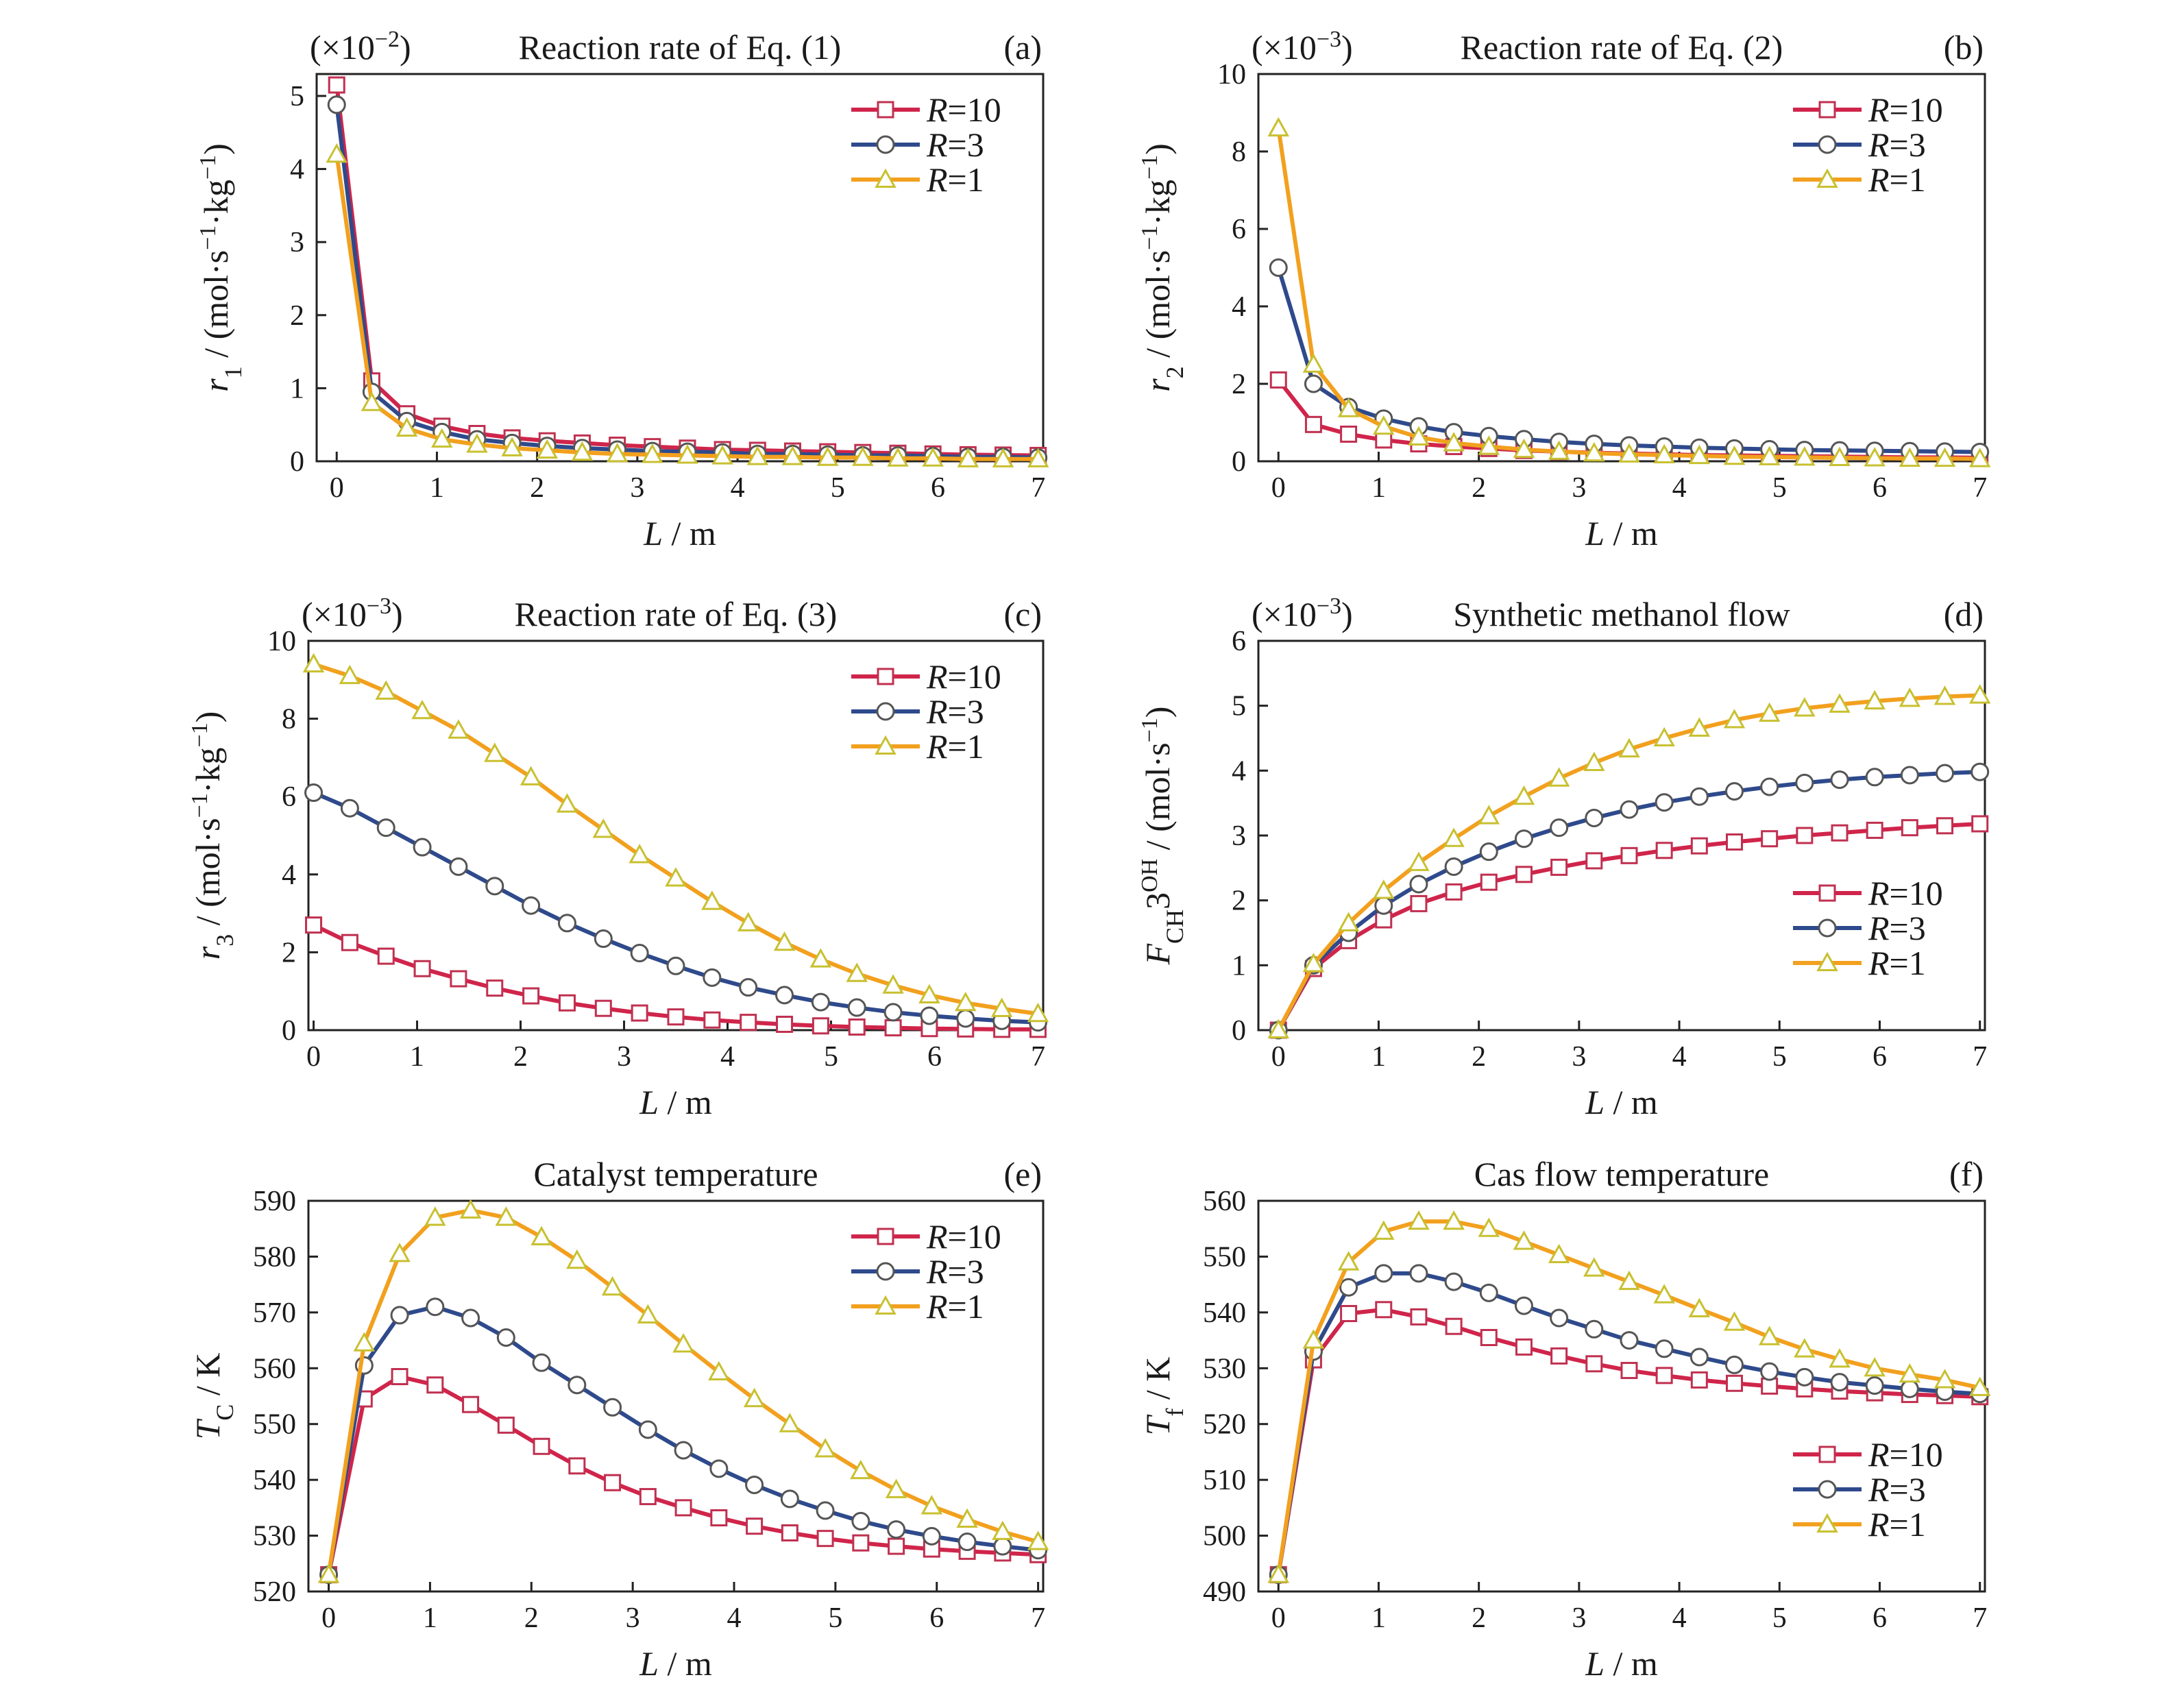 The width and height of the screenshot is (2159, 1708). I want to click on panel-label: (b), so click(1964, 47).